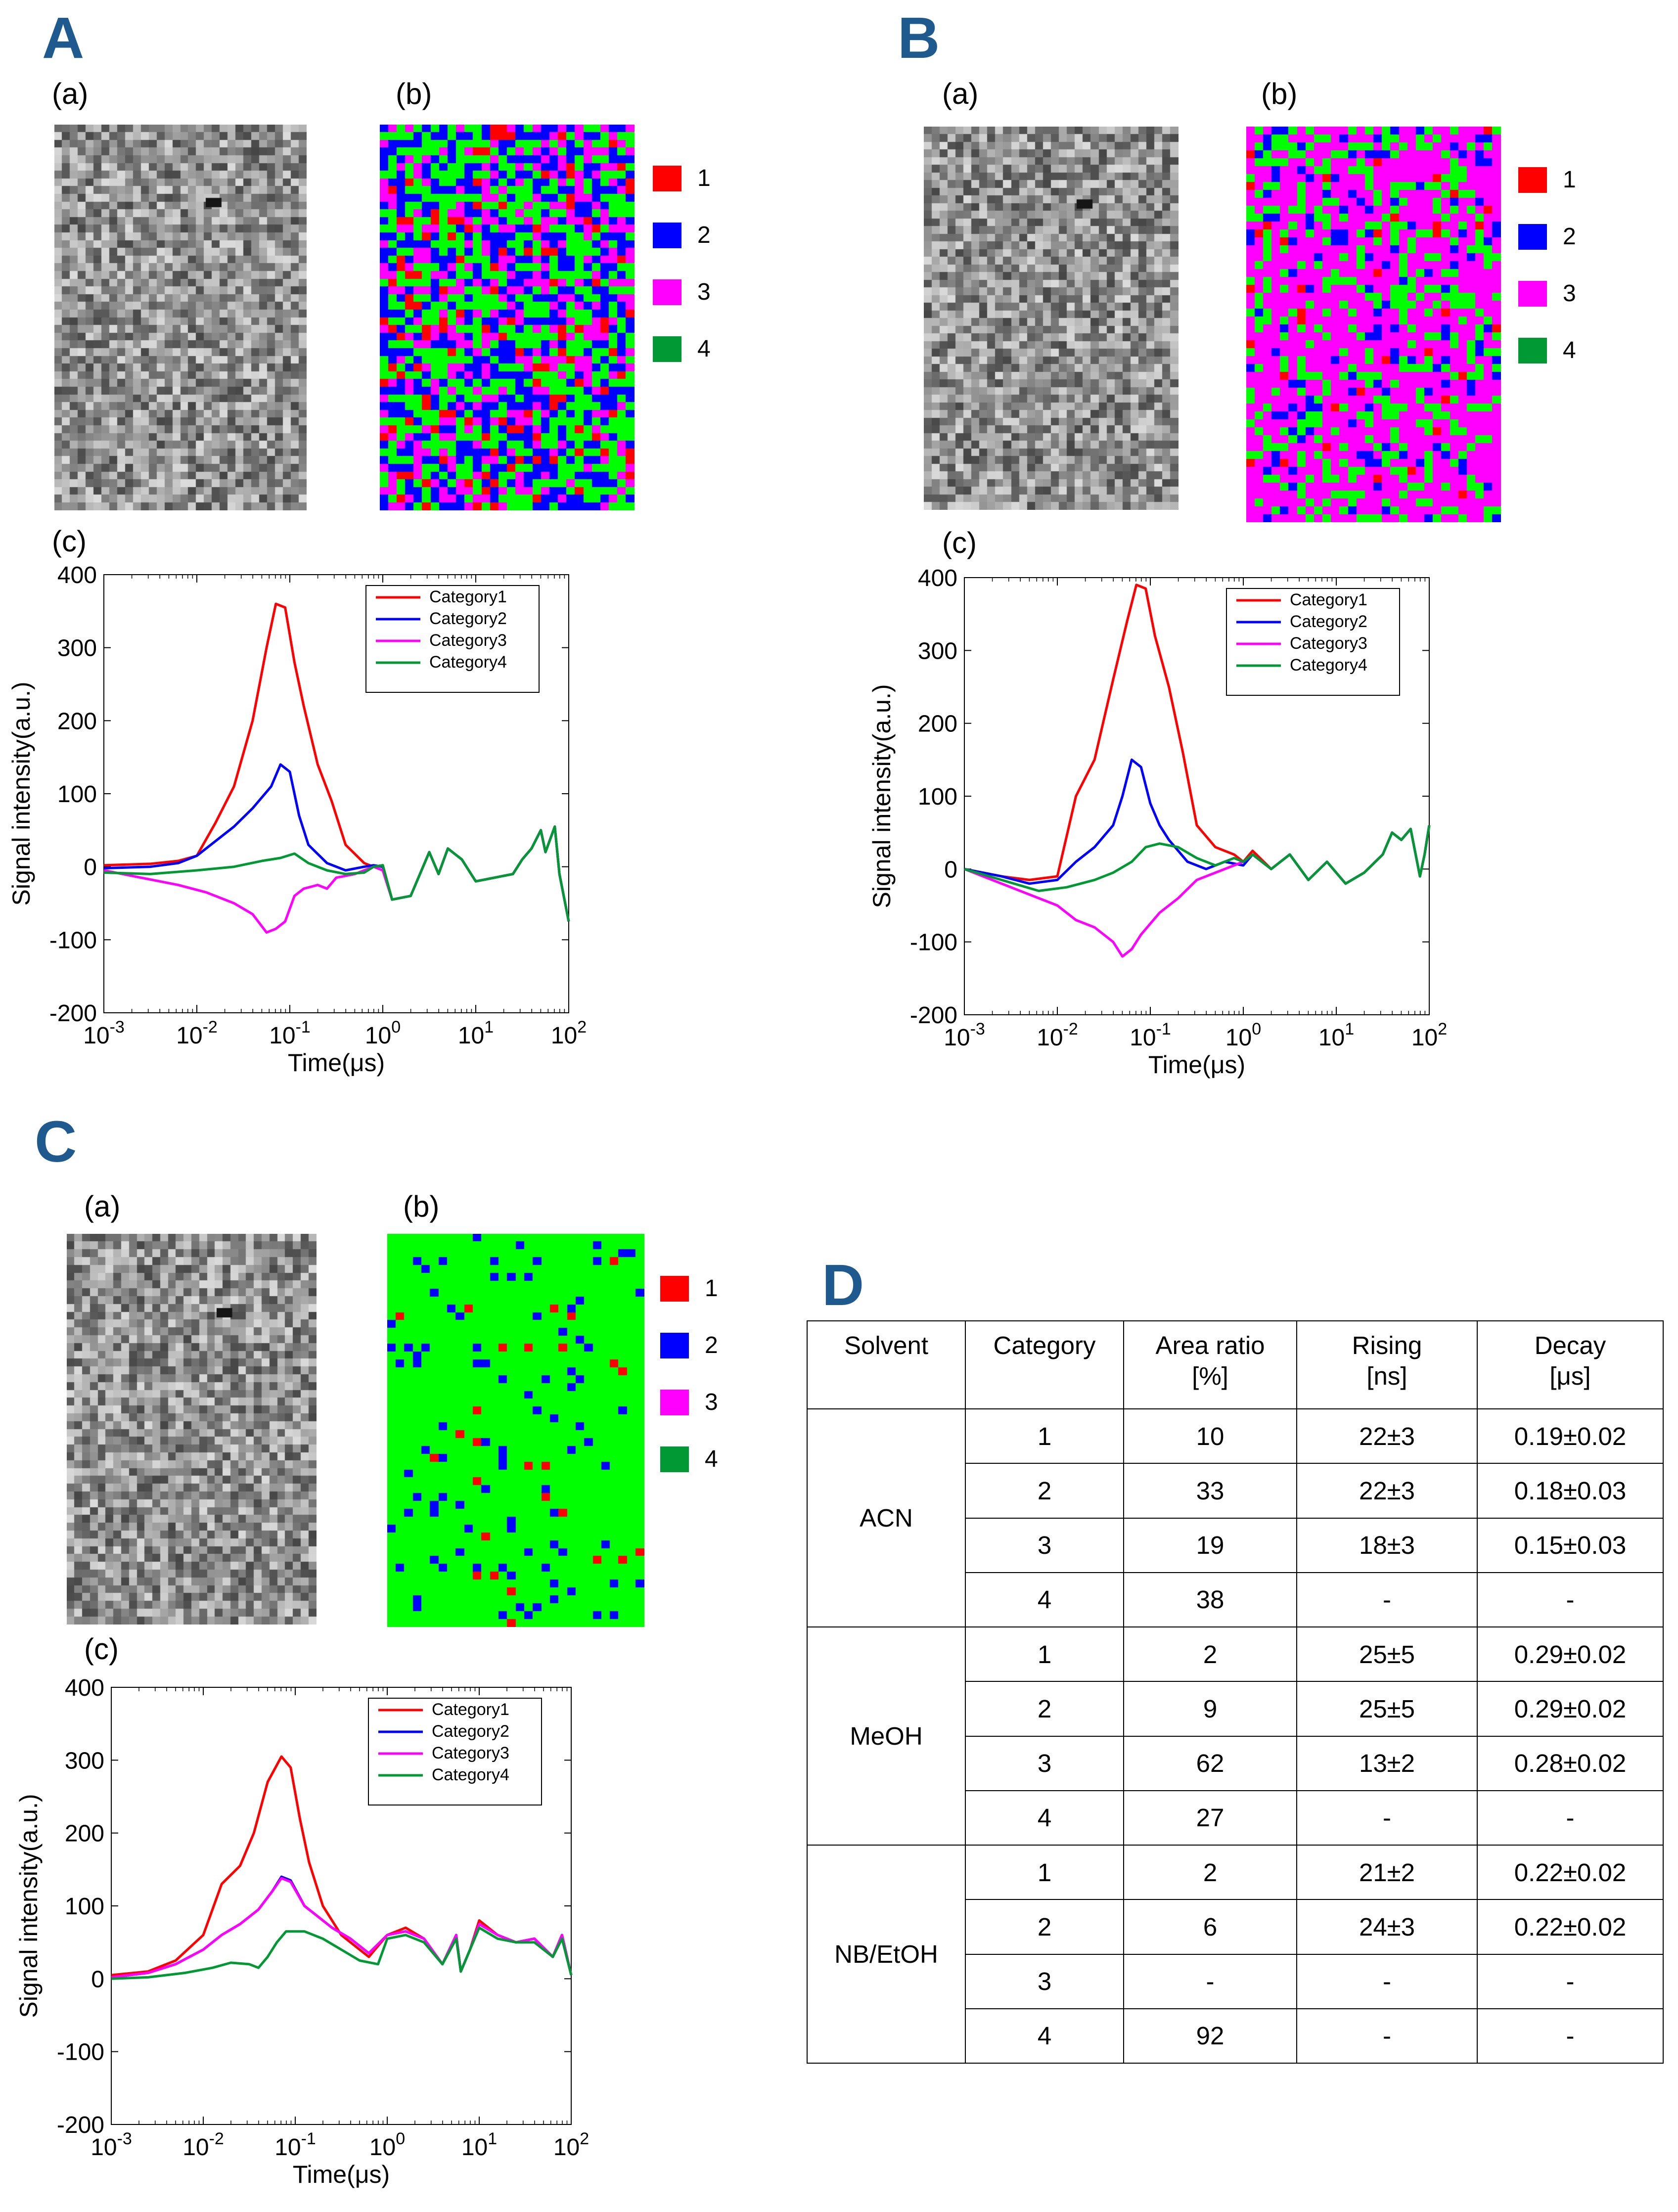 This screenshot has height=2212, width=1678. I want to click on panel-a-grayscale-image, so click(180, 317).